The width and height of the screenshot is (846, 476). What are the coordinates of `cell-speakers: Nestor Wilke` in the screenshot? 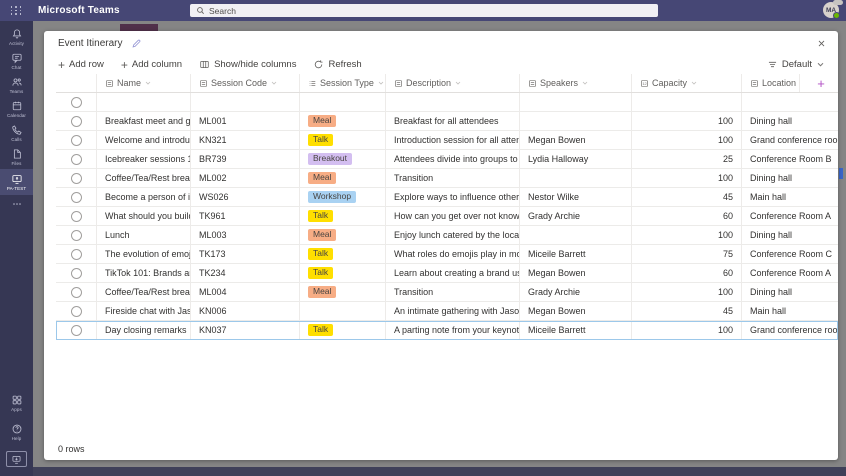 It's located at (576, 197).